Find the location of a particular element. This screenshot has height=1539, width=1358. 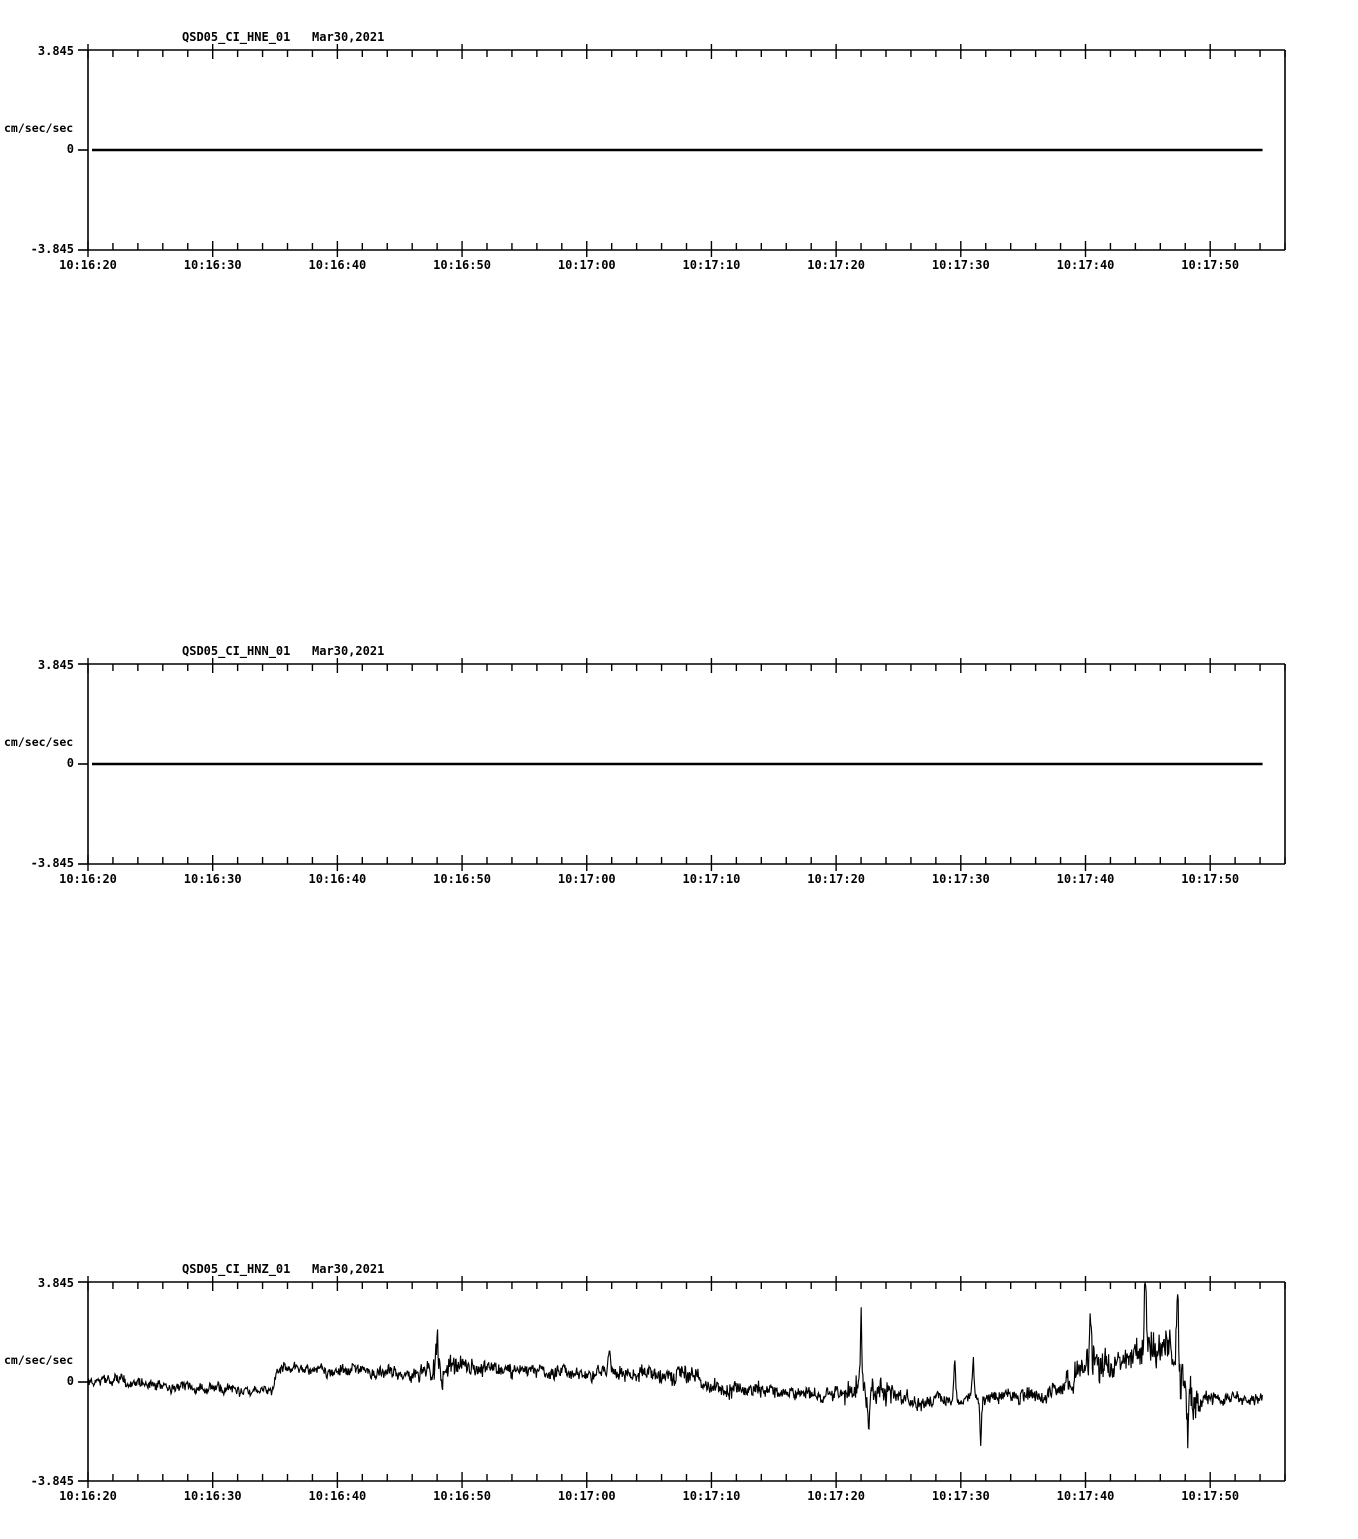

y-tick-zero-hne: 0 is located at coordinates (70, 149).